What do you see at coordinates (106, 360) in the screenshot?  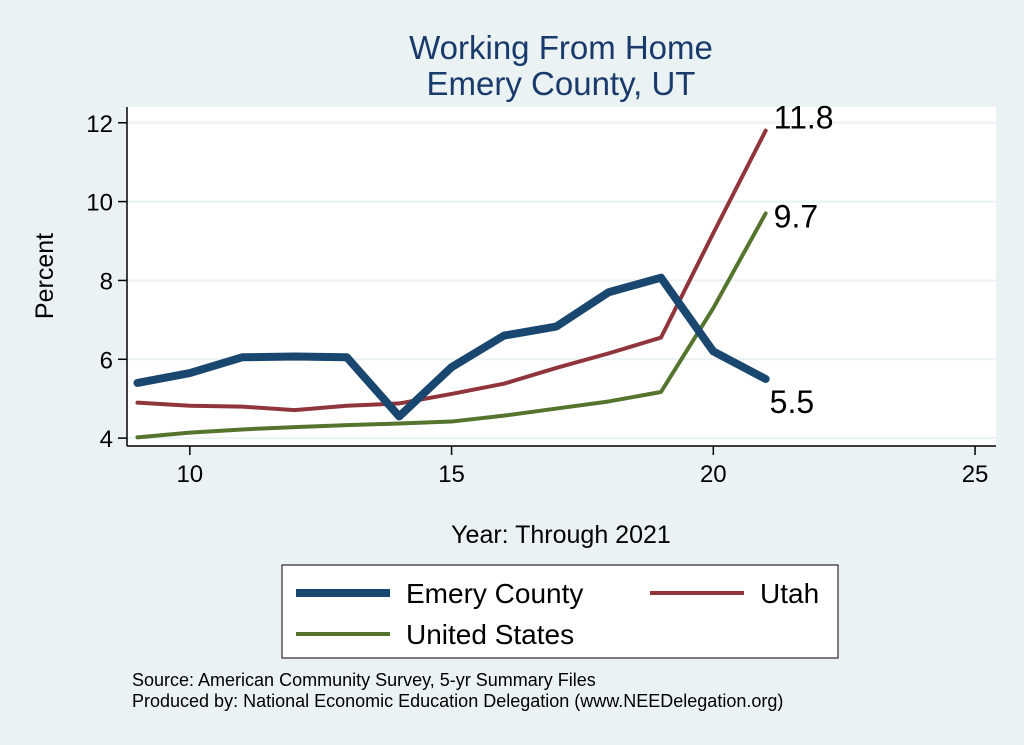 I see `y-tick-label: 6` at bounding box center [106, 360].